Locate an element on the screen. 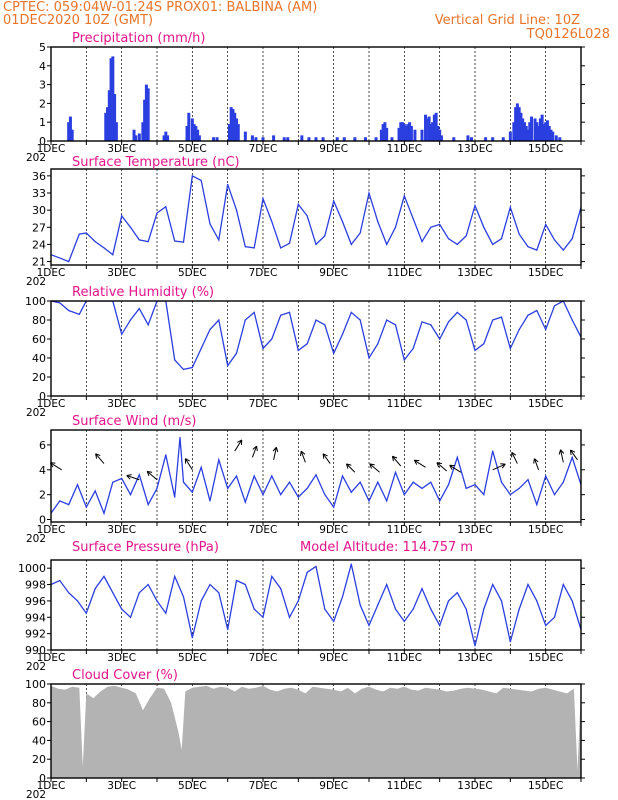  pressure-ytick-label: 990 is located at coordinates (35, 650).